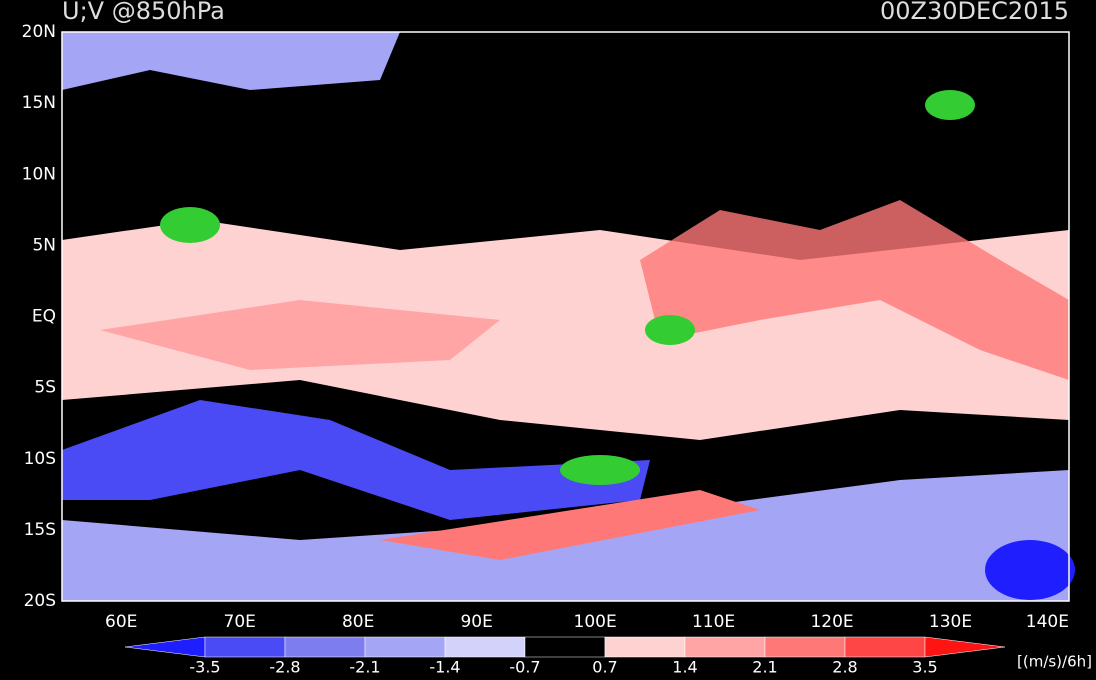 The image size is (1096, 680). Describe the element at coordinates (950, 622) in the screenshot. I see `lon-label: 130E` at that location.